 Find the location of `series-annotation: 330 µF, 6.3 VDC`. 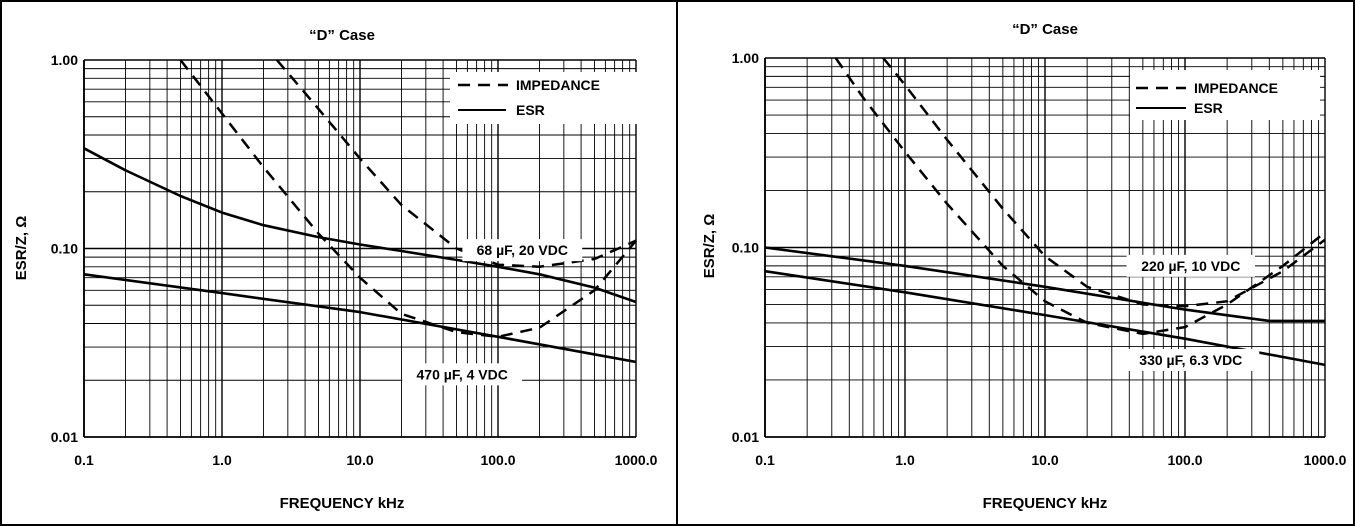

series-annotation: 330 µF, 6.3 VDC is located at coordinates (1190, 360).